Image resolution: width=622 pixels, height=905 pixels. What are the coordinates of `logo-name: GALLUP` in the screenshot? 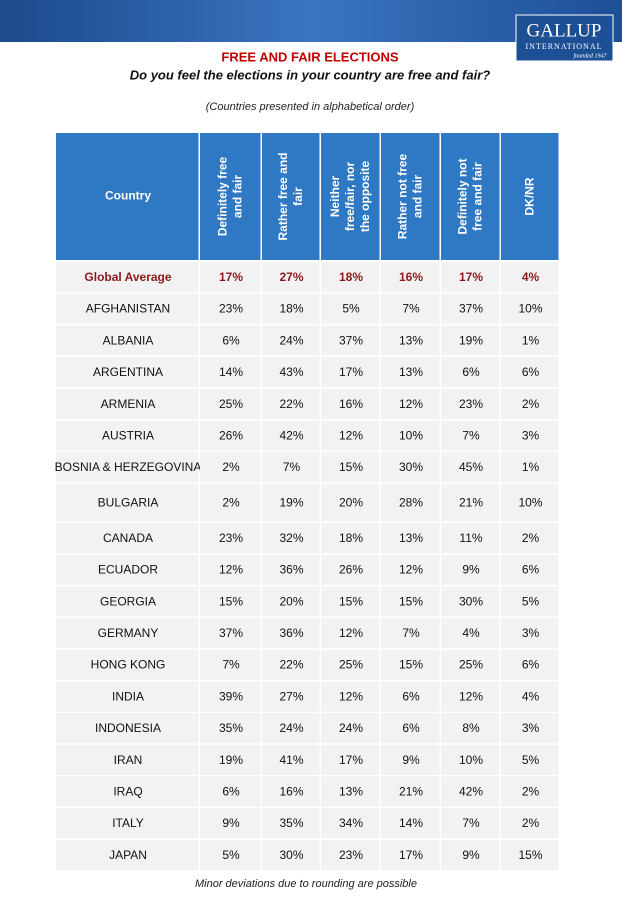 It's located at (564, 30).